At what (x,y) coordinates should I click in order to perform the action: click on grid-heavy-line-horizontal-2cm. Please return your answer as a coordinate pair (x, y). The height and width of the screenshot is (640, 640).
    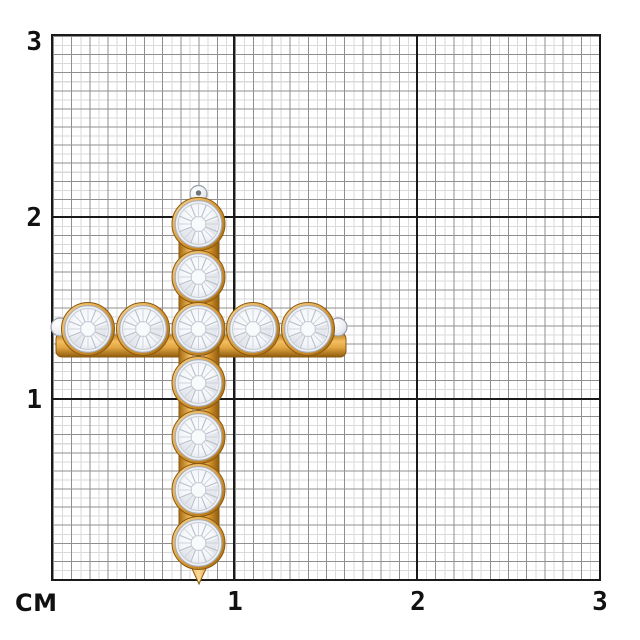
    Looking at the image, I should click on (326, 217).